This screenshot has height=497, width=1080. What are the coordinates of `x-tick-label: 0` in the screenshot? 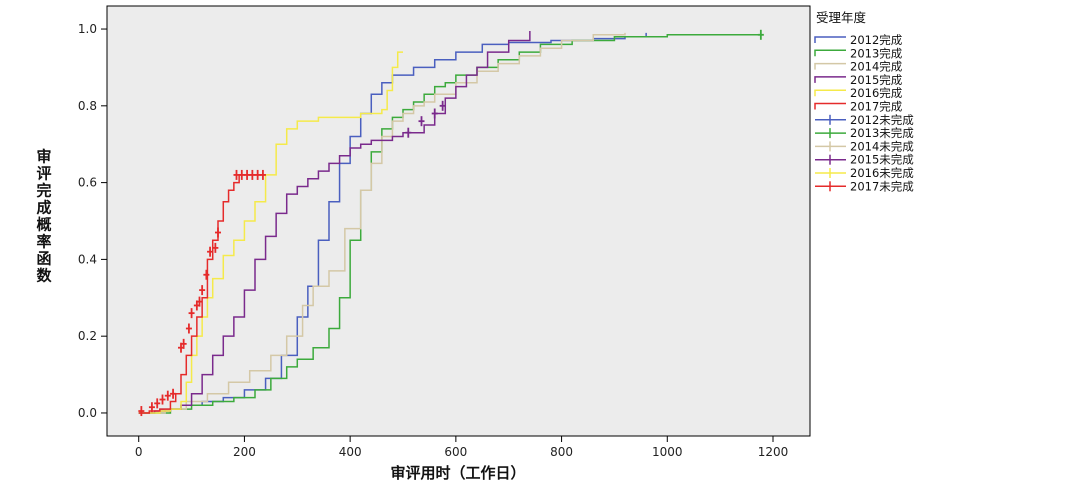 It's located at (139, 452).